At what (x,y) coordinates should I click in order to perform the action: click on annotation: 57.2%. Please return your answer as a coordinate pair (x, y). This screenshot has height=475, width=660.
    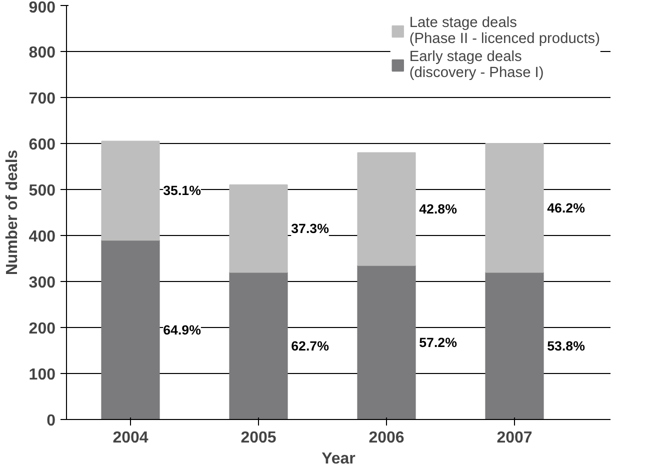
    Looking at the image, I should click on (438, 342).